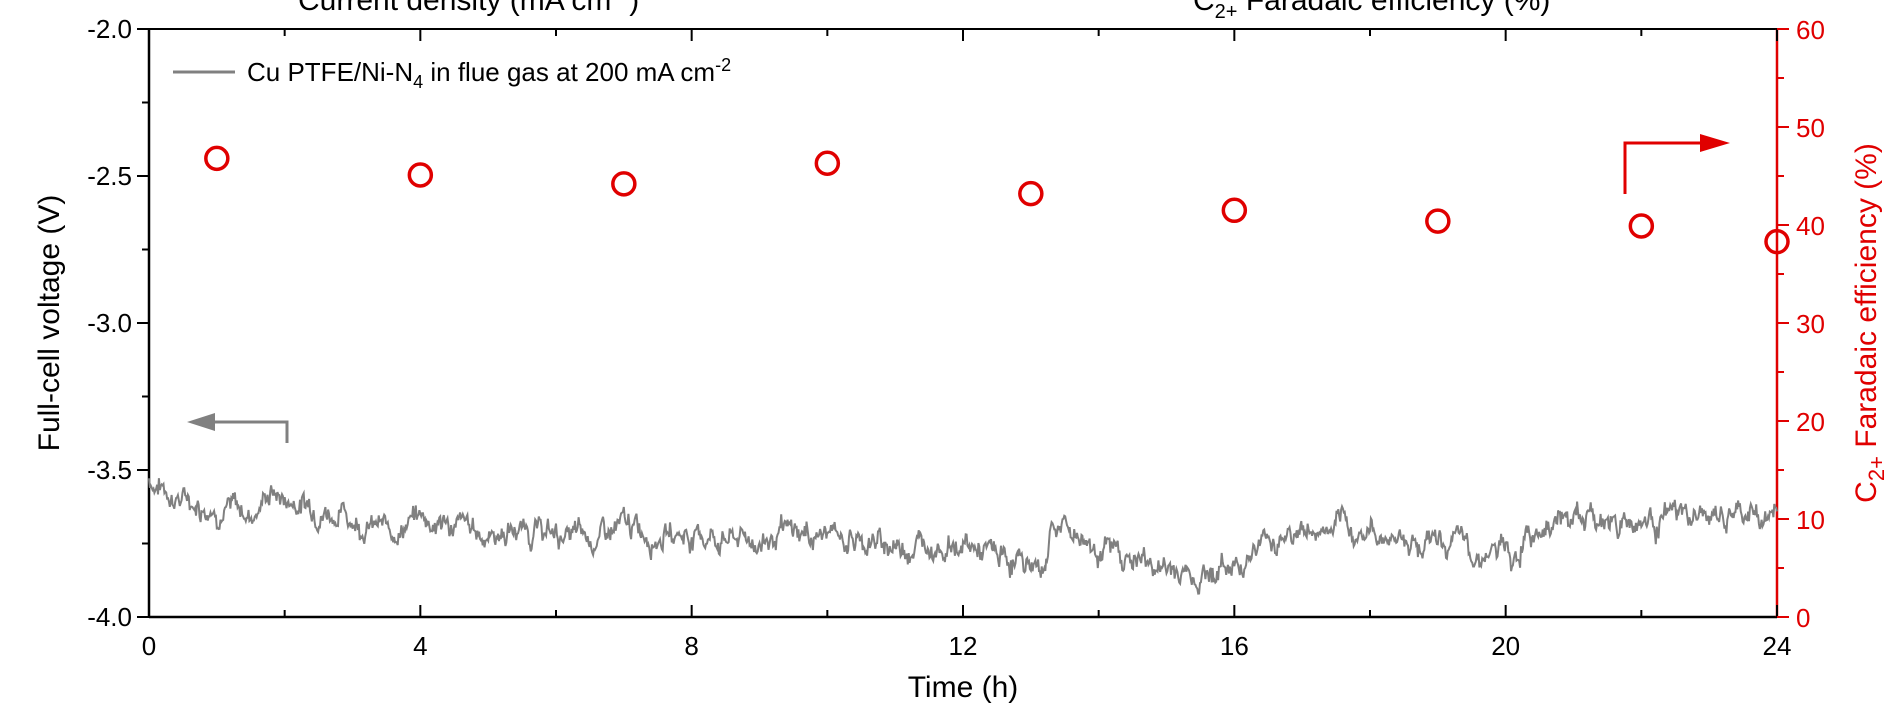  What do you see at coordinates (109, 323) in the screenshot?
I see `y-left-tick-label: -3.0` at bounding box center [109, 323].